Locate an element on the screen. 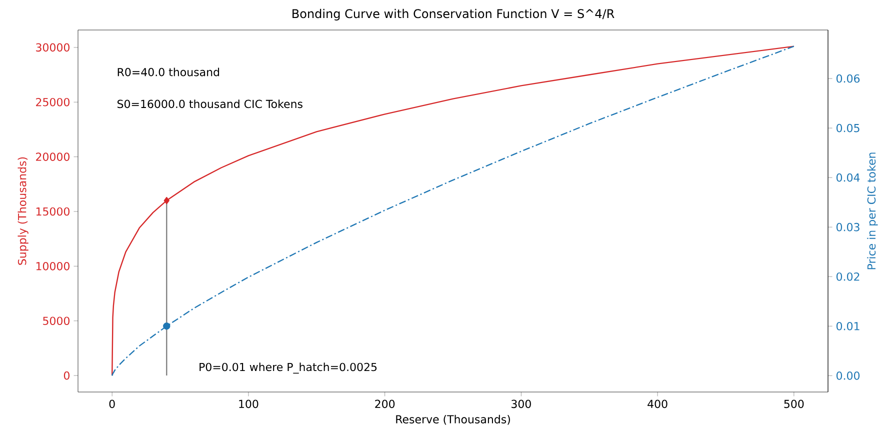 This screenshot has height=442, width=894. y-tick-label: 0 is located at coordinates (67, 375).